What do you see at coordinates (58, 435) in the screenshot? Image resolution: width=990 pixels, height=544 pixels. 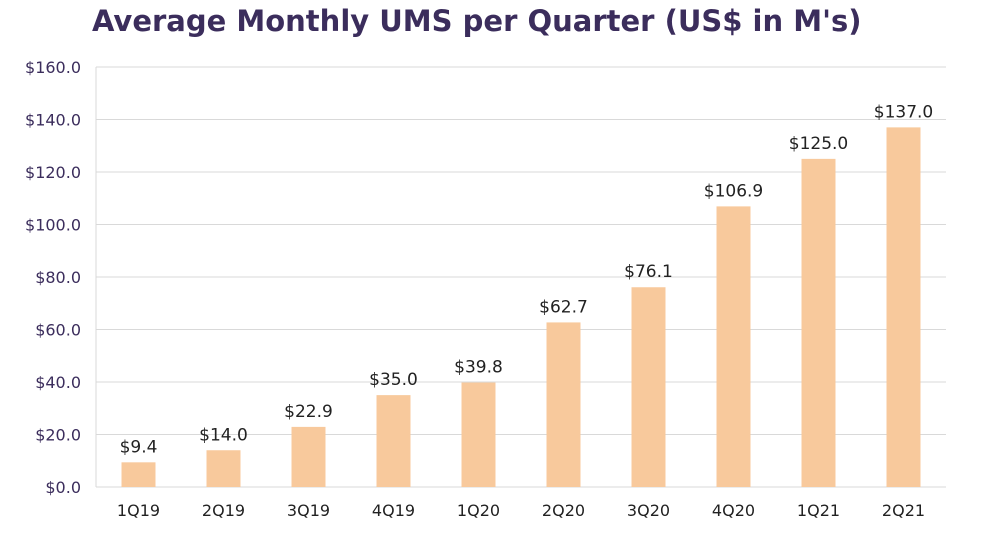 I see `y-tick-label-20: $20.0` at bounding box center [58, 435].